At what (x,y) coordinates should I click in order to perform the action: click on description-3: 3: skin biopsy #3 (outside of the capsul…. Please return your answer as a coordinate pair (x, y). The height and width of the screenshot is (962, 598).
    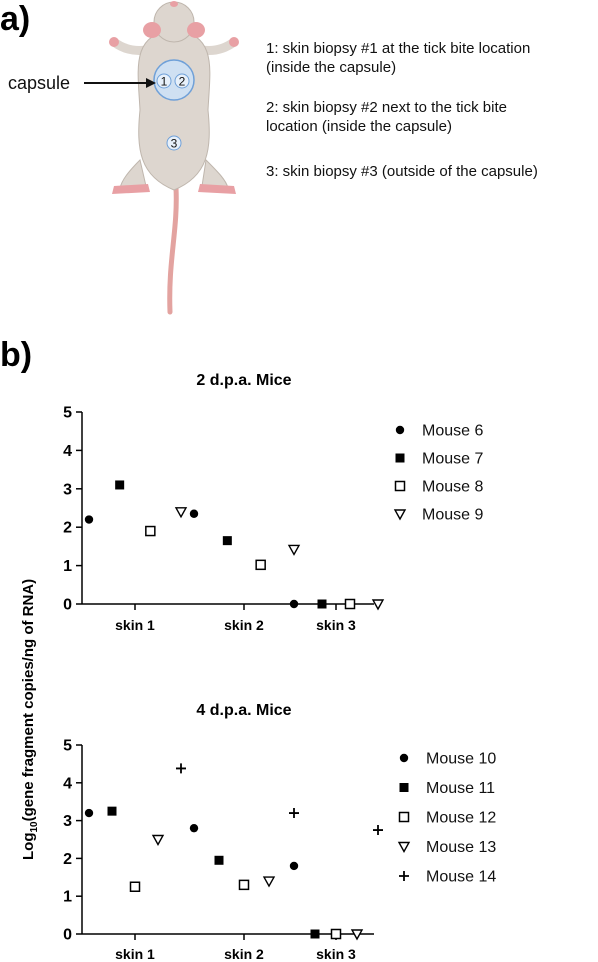
    Looking at the image, I should click on (402, 172).